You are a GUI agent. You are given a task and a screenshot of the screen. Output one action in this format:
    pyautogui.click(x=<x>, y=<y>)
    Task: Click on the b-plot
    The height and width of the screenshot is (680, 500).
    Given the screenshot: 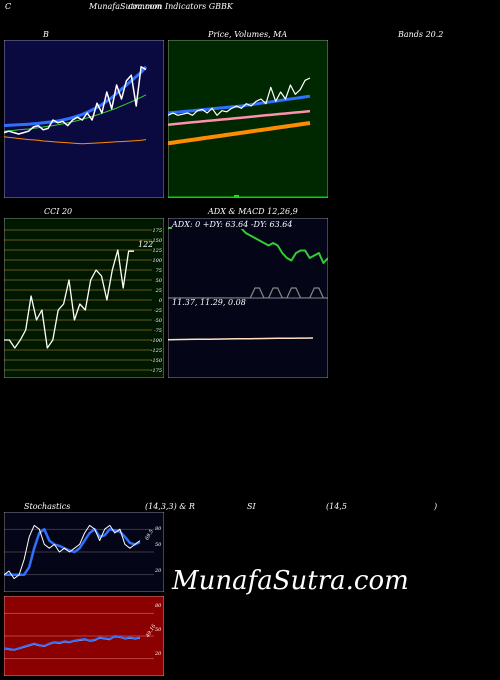 What is the action you would take?
    pyautogui.click(x=76, y=105)
    